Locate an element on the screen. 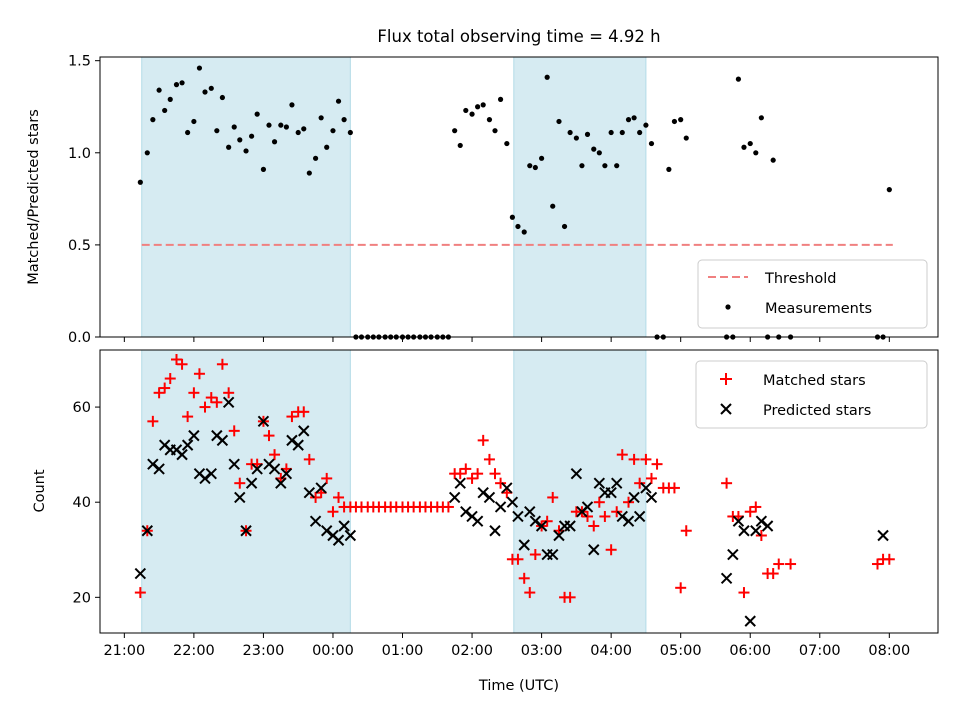  top-y-tick-label: 1.5 is located at coordinates (79, 62).